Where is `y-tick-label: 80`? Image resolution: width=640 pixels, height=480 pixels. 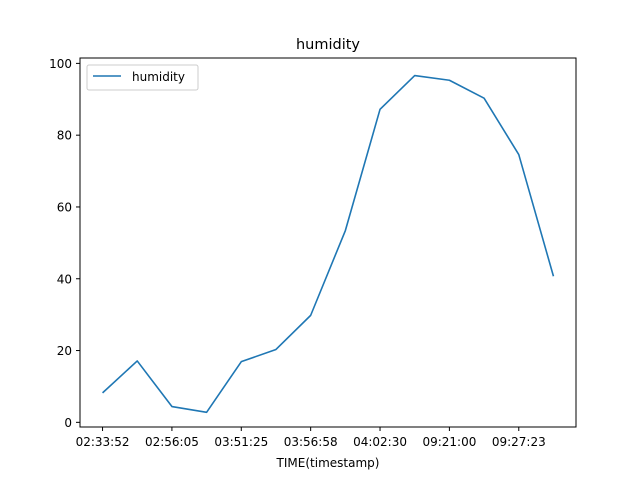
y-tick-label: 80 is located at coordinates (64, 136).